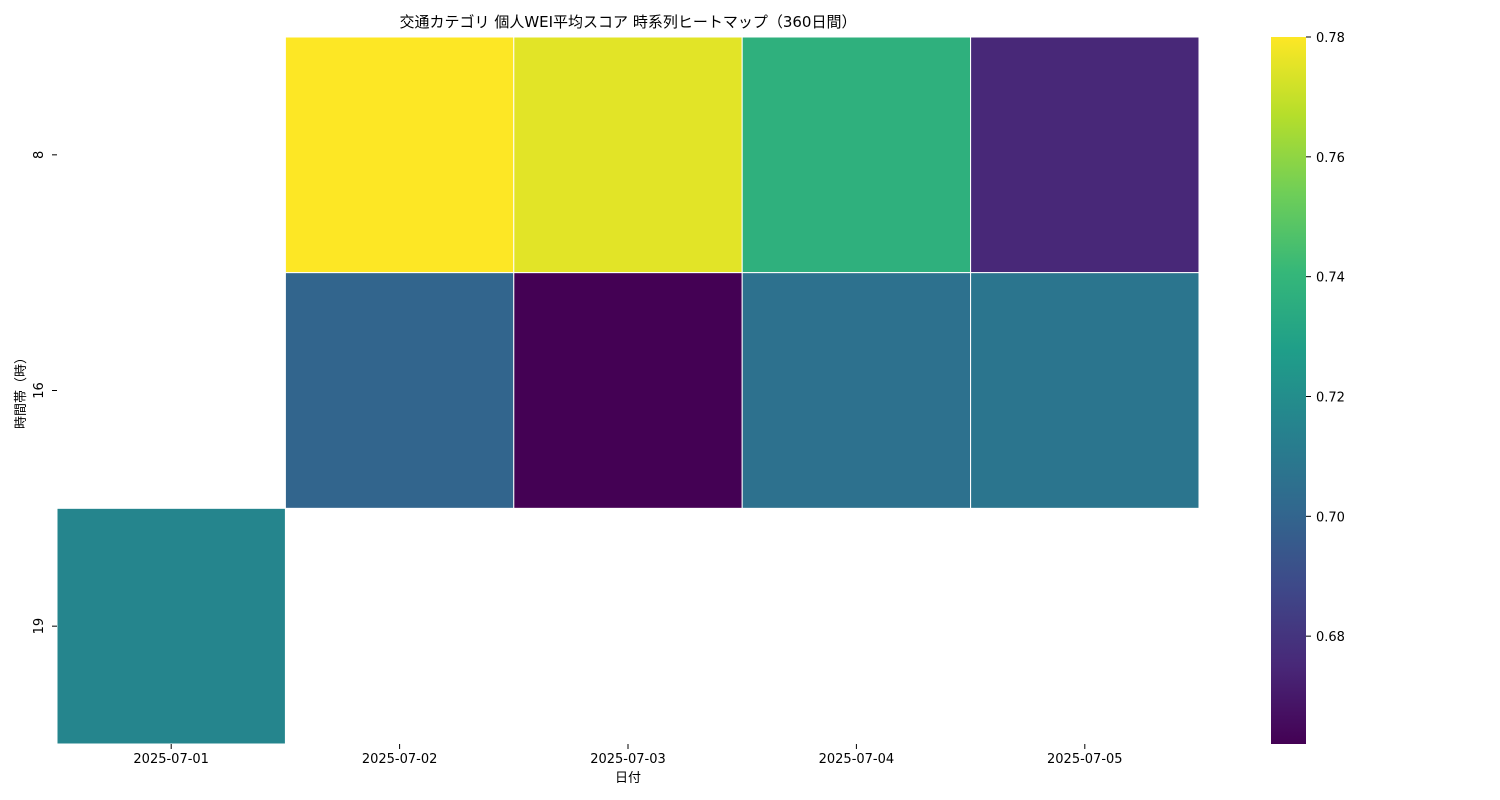 This screenshot has width=1500, height=800. I want to click on x-tick-label: 2025-07-02, so click(400, 759).